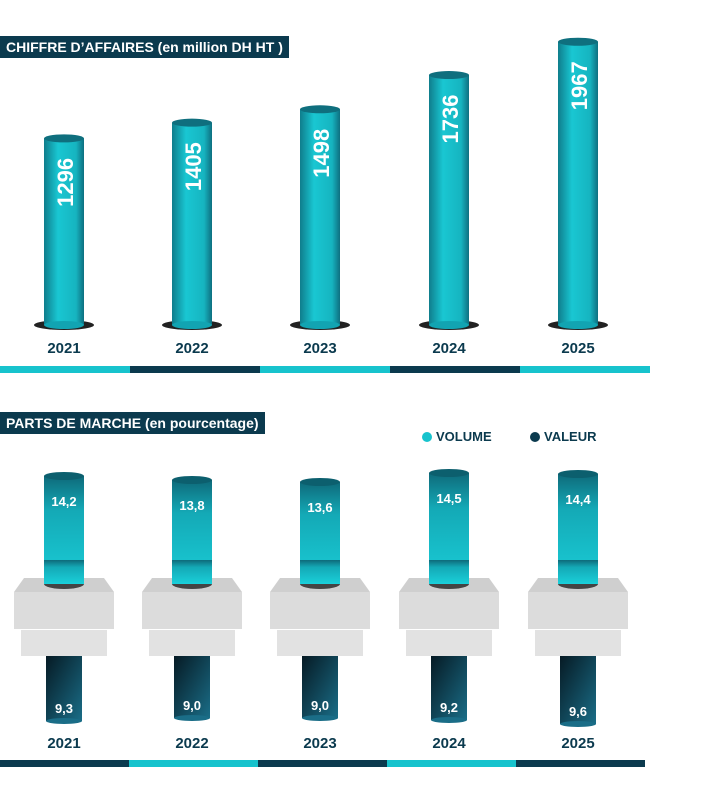  What do you see at coordinates (578, 690) in the screenshot?
I see `valeur-bar-2025` at bounding box center [578, 690].